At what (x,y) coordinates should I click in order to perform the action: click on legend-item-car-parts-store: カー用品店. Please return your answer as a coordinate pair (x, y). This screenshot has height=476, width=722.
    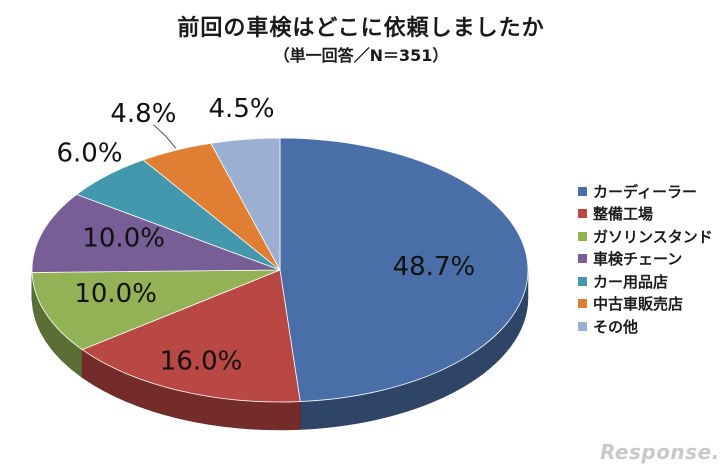
    Looking at the image, I should click on (645, 281).